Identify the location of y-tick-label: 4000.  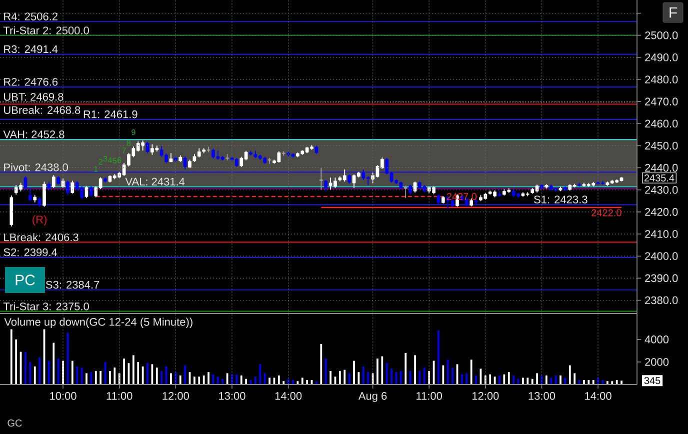
(656, 340).